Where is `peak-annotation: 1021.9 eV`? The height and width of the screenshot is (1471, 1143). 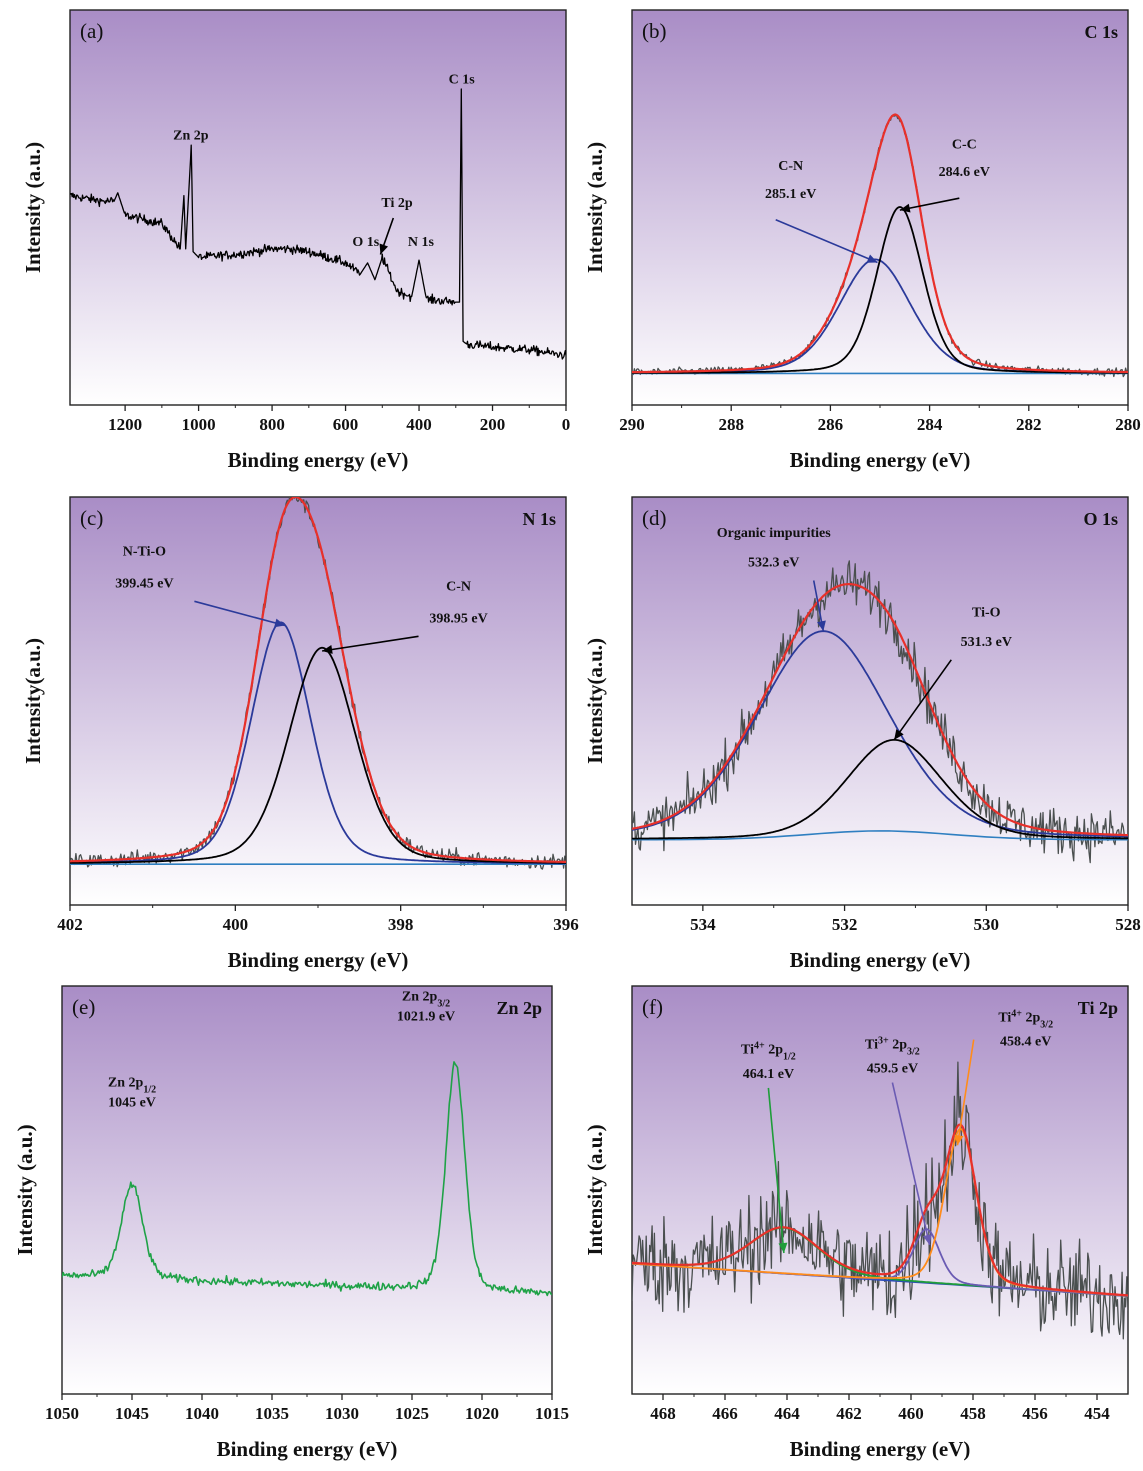
peak-annotation: 1021.9 eV is located at coordinates (426, 1017).